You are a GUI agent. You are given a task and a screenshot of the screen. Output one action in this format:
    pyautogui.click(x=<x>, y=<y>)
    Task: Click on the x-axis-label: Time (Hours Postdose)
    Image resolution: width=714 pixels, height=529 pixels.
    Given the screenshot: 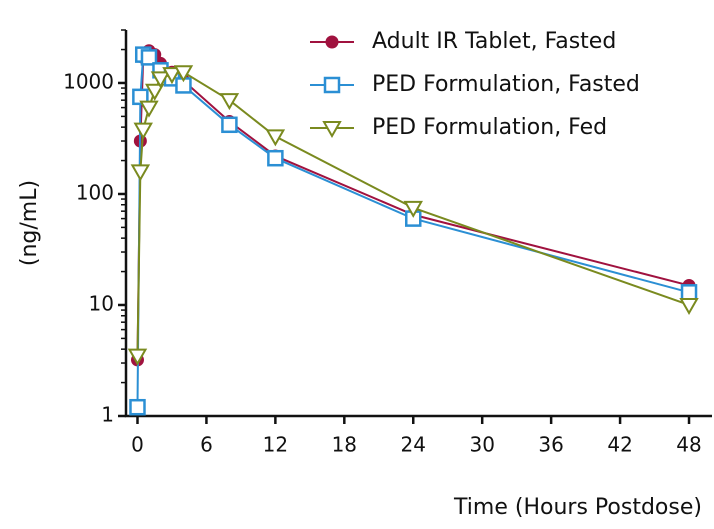 What is the action you would take?
    pyautogui.click(x=577, y=507)
    